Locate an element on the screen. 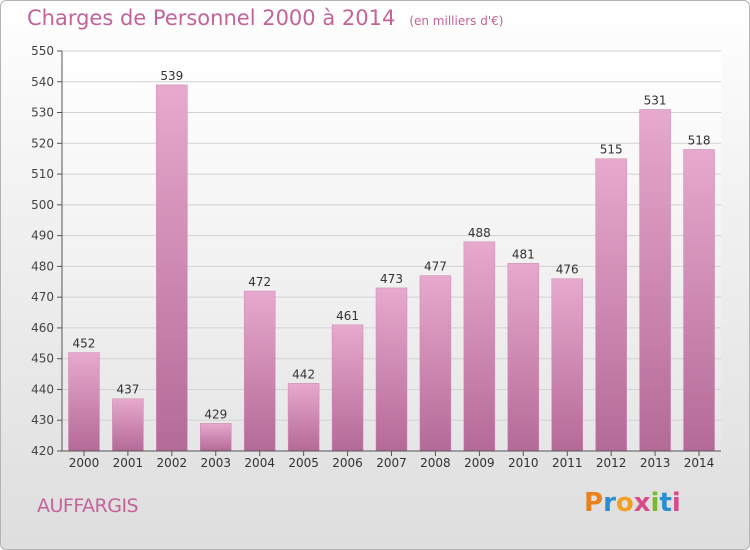 The height and width of the screenshot is (550, 750). x-tick-label: 2010 is located at coordinates (523, 463).